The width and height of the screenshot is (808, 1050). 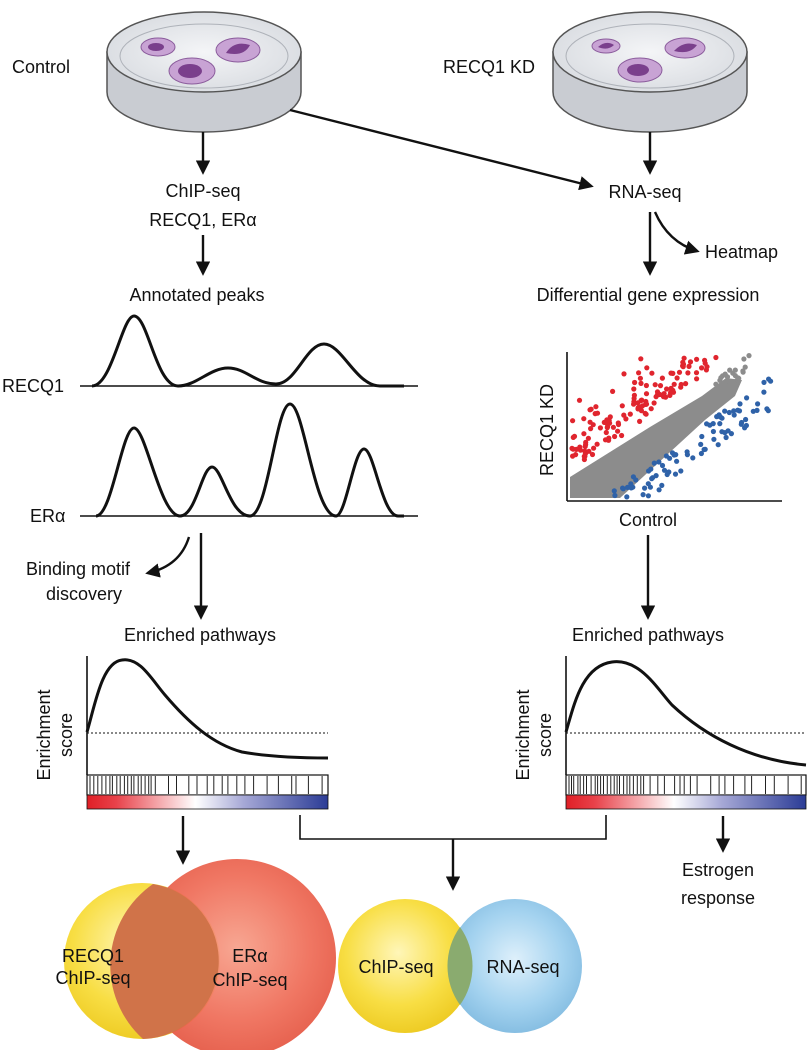 I want to click on era-track-label: ERα, so click(x=47, y=516).